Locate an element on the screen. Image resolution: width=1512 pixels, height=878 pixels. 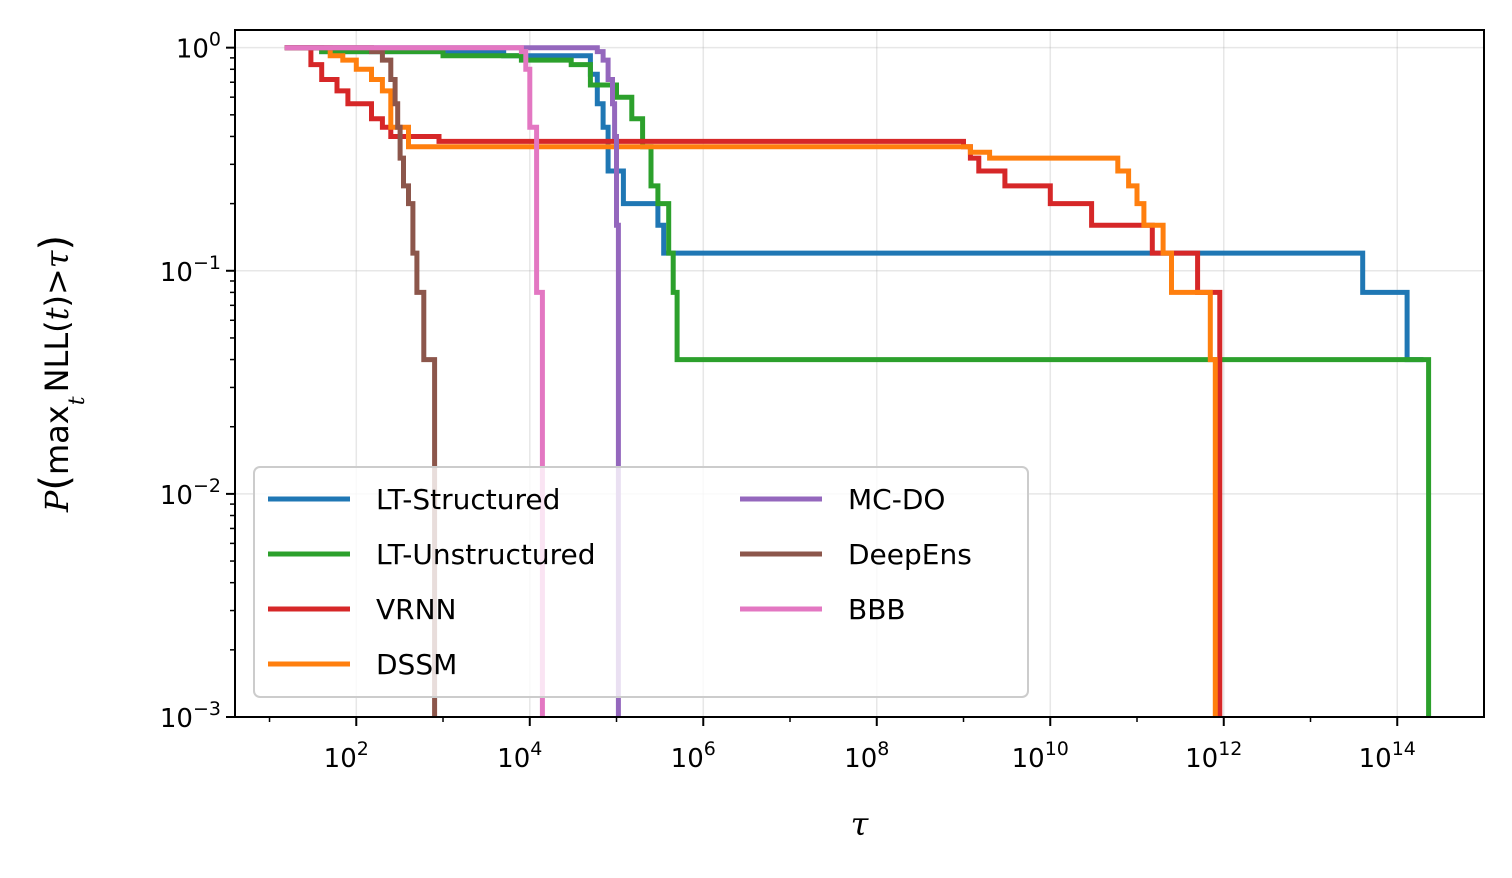
y-label-close: )> is located at coordinates (57, 287).